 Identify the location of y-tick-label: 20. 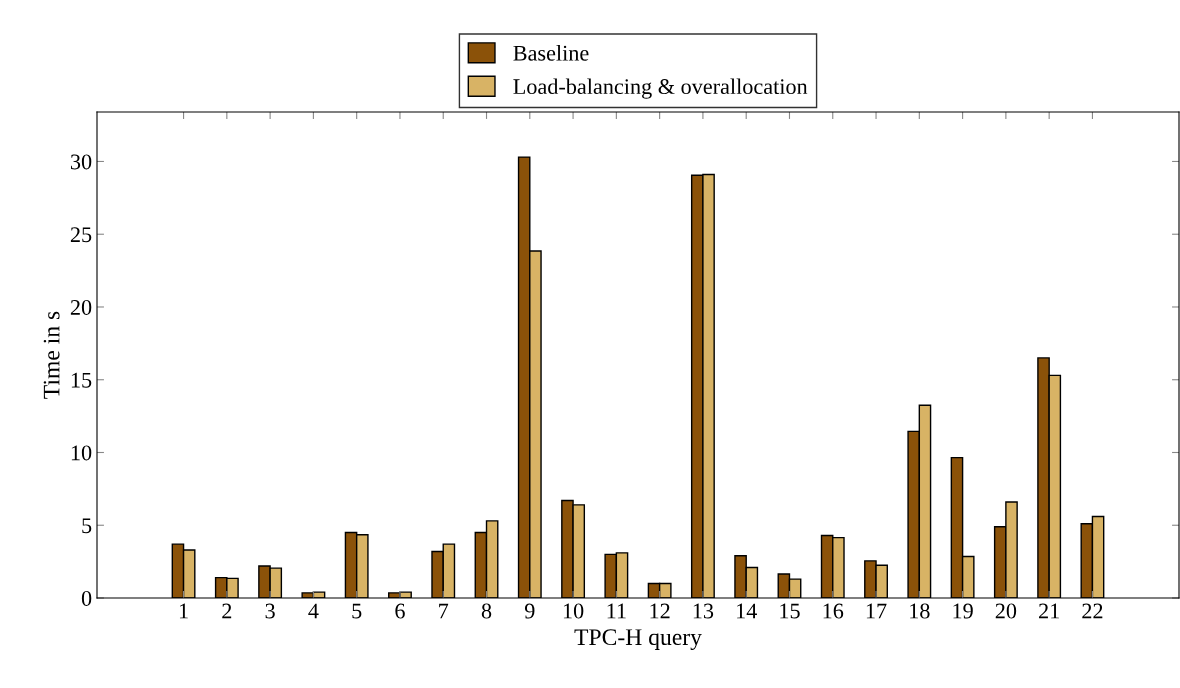
(81, 307).